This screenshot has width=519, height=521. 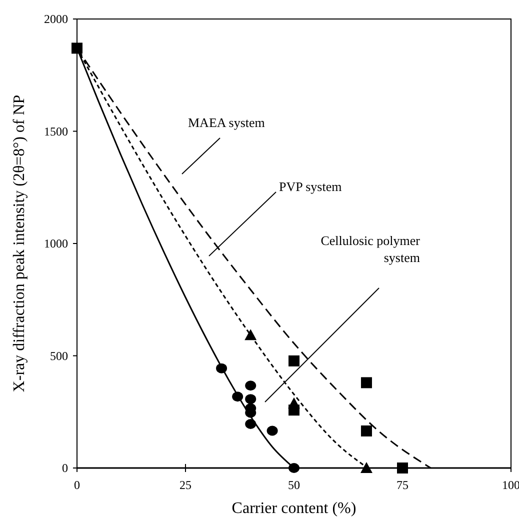 I want to click on y-tick-label: 1500, so click(x=56, y=131).